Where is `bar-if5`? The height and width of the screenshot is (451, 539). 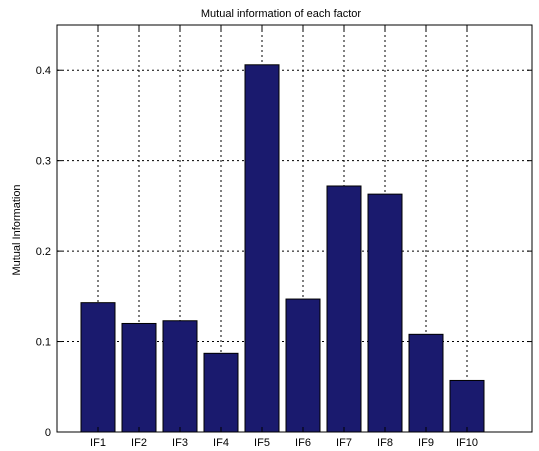 bar-if5 is located at coordinates (262, 248).